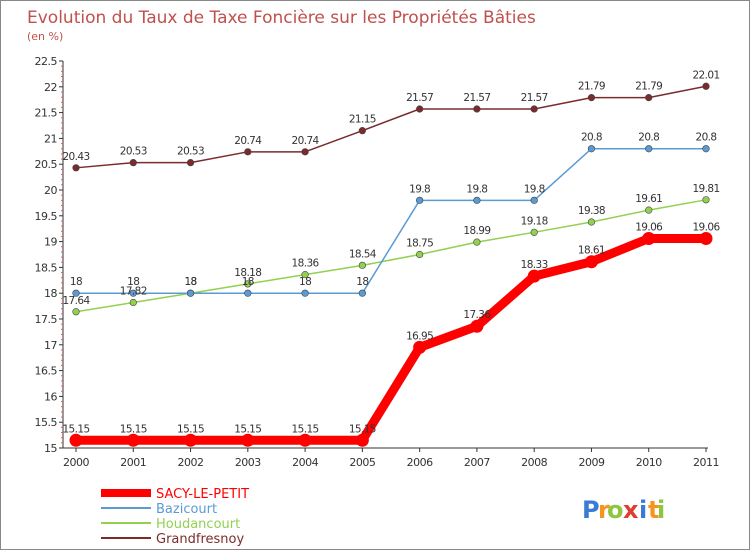 The height and width of the screenshot is (550, 750). I want to click on data-label: 17.36, so click(477, 315).